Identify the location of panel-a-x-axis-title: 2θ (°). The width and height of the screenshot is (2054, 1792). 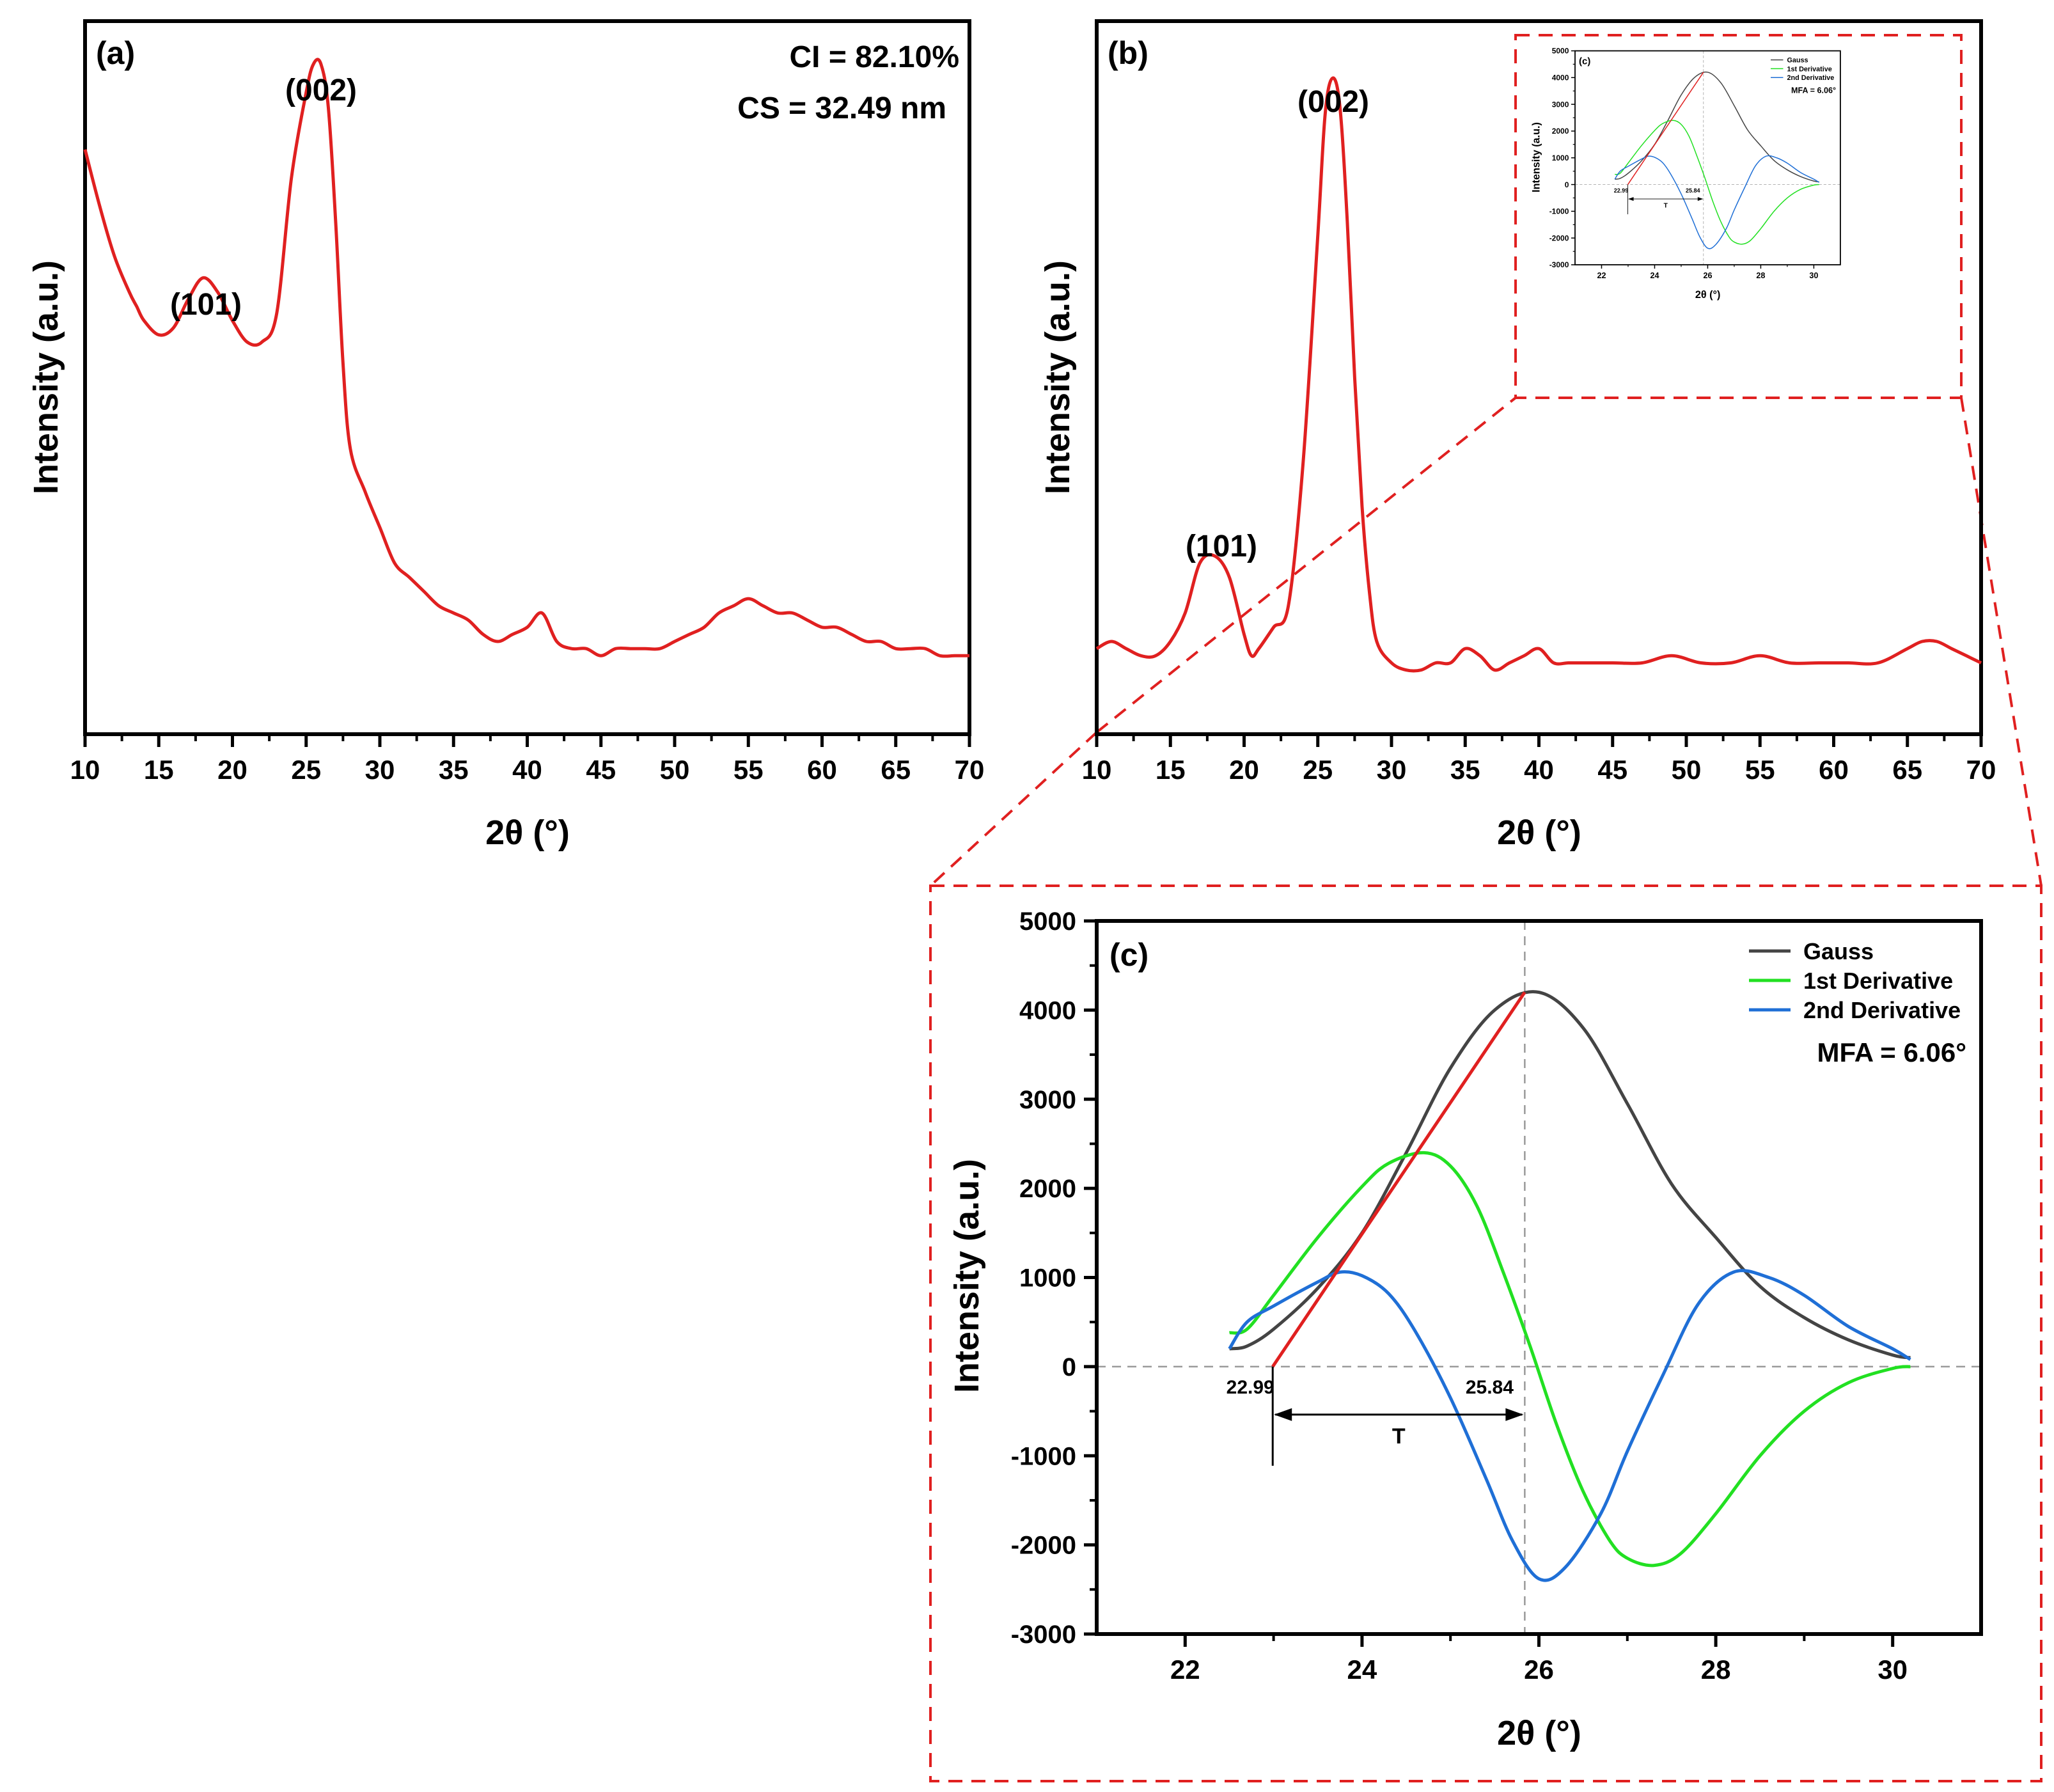
(527, 833).